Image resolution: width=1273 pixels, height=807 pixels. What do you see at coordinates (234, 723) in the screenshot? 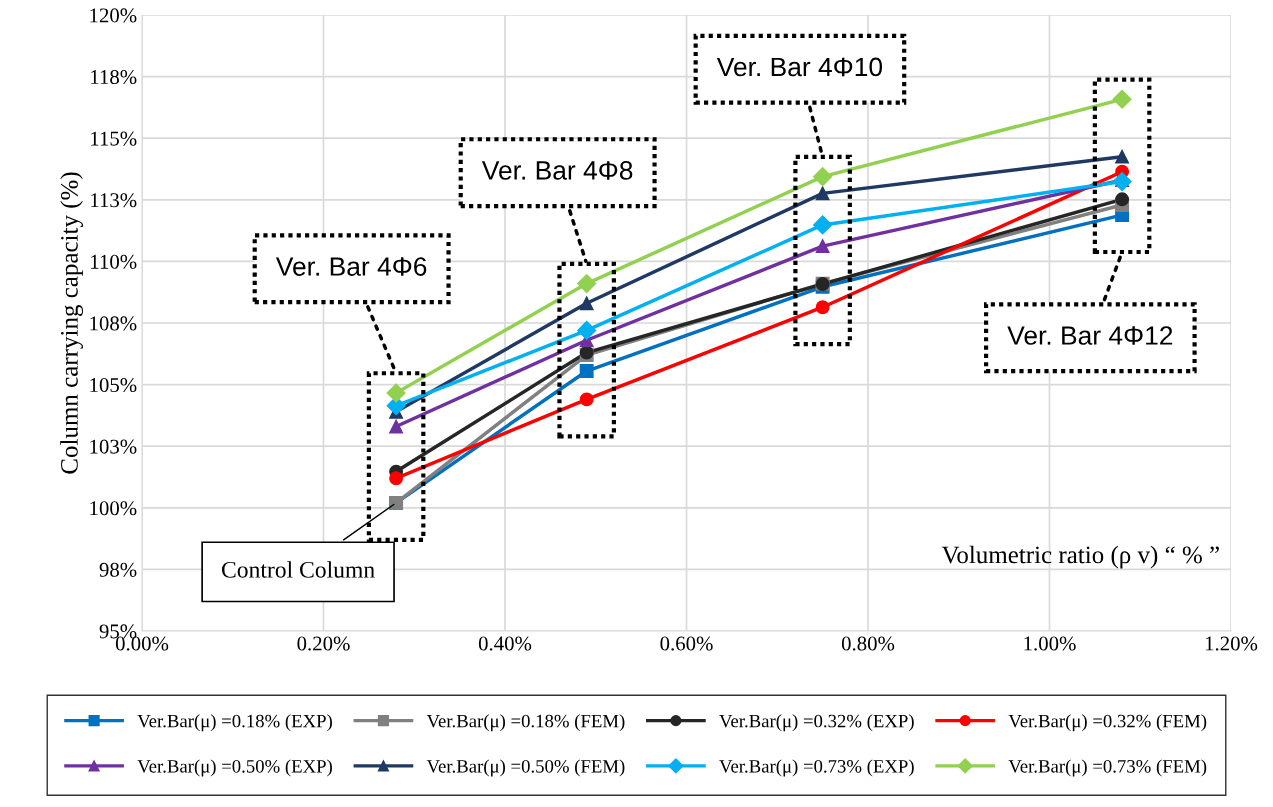
I see `legend-label: Ver.Bar(μ) =0.18% (EXP)` at bounding box center [234, 723].